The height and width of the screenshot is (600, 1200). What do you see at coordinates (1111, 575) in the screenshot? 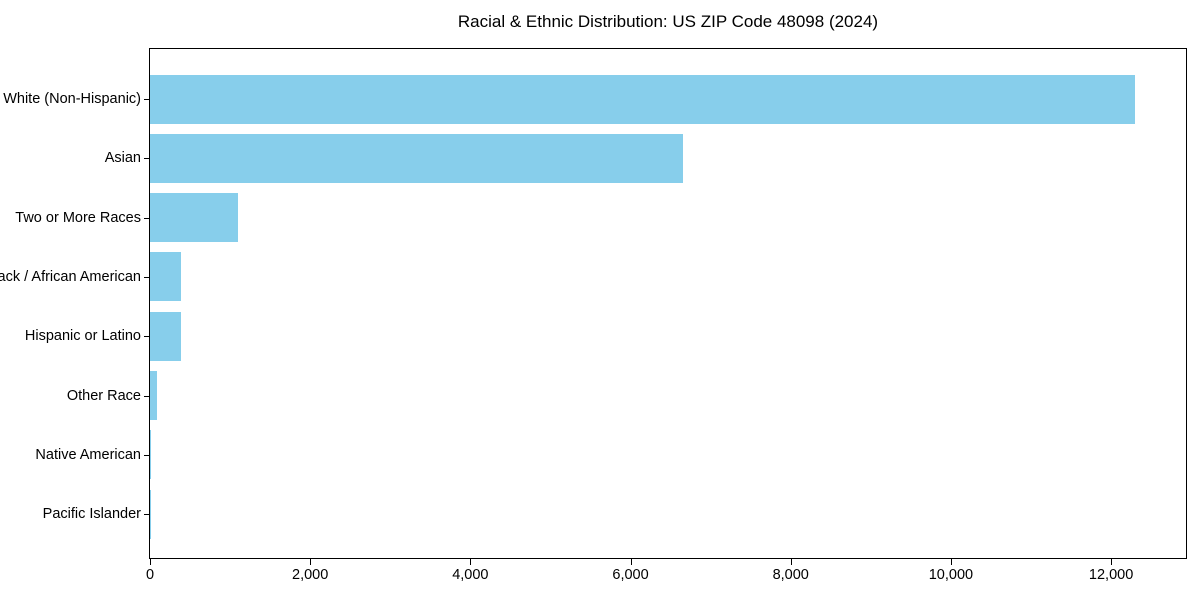
I see `x-tick-label: 12,000` at bounding box center [1111, 575].